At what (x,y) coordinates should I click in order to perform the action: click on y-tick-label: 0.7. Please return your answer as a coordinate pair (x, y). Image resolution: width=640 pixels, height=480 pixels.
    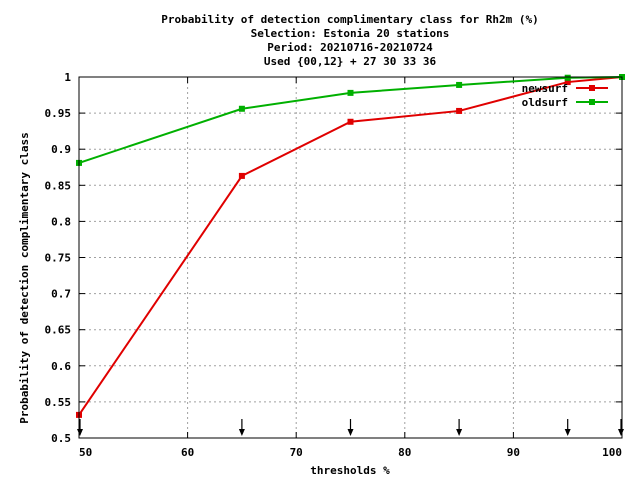
    Looking at the image, I should click on (61, 294).